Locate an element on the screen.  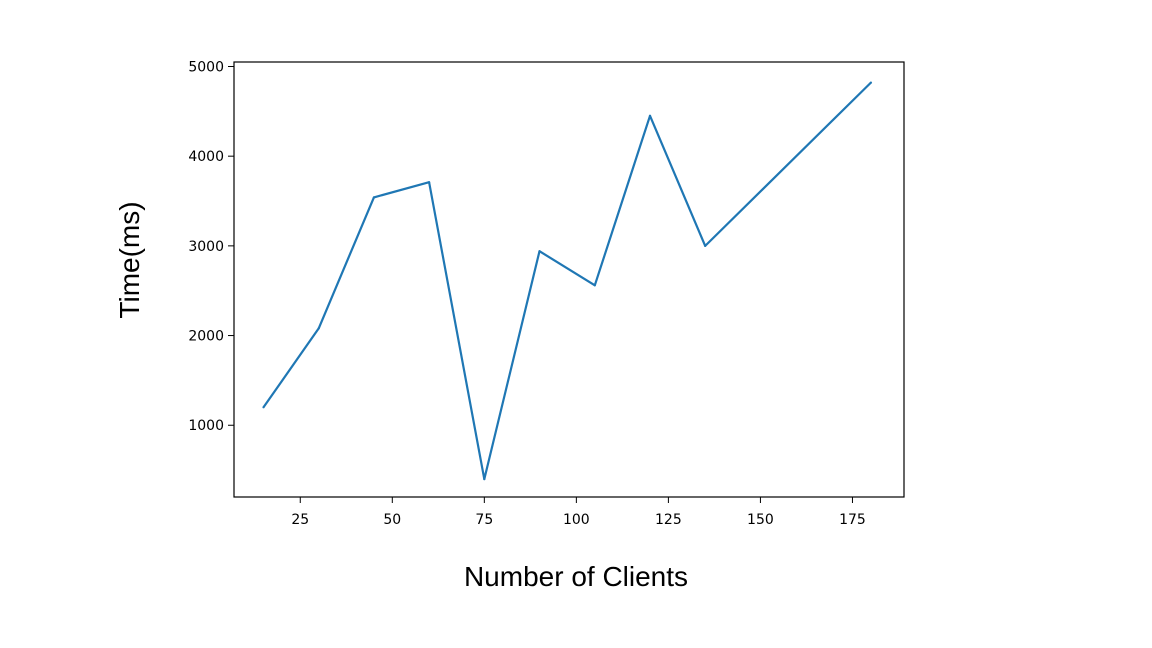
y-tick-label: 4000 is located at coordinates (206, 157).